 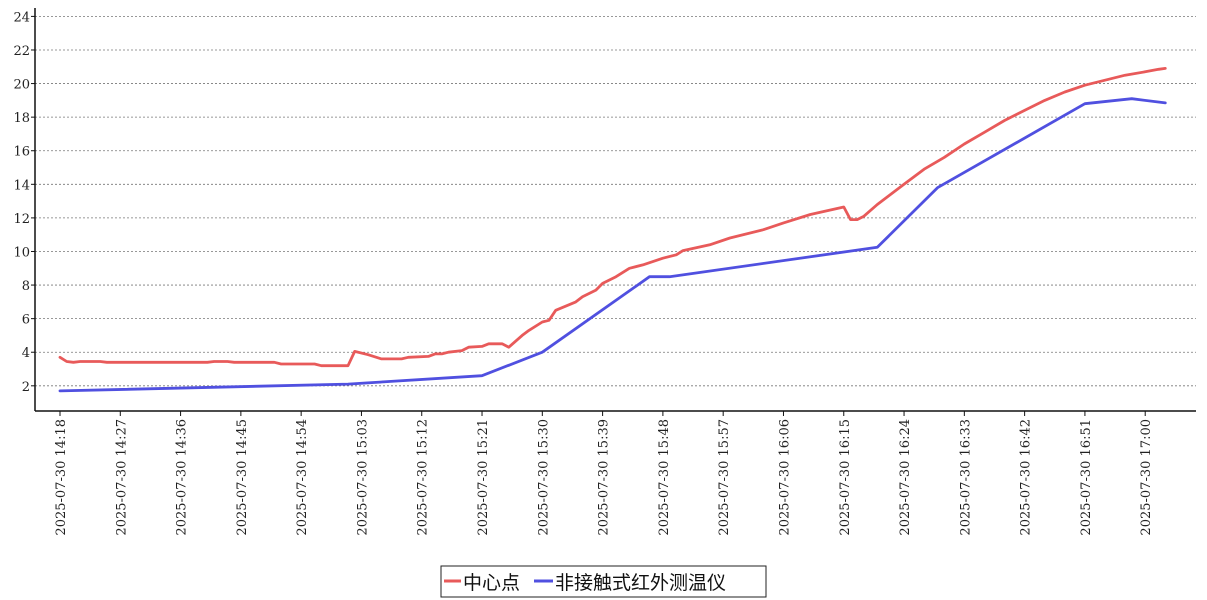 I want to click on x-tick-label-14: 2025-07-30 16:24, so click(x=905, y=477).